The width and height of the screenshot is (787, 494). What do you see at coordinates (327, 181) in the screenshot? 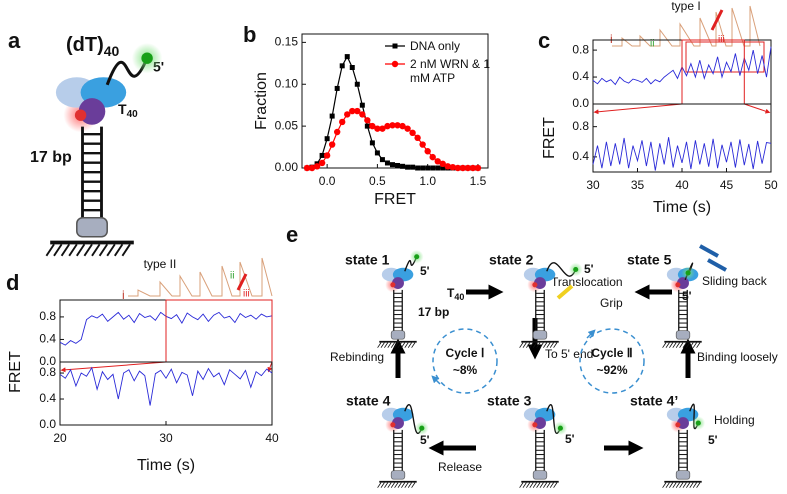
I see `x-tick-label: 0.0` at bounding box center [327, 181].